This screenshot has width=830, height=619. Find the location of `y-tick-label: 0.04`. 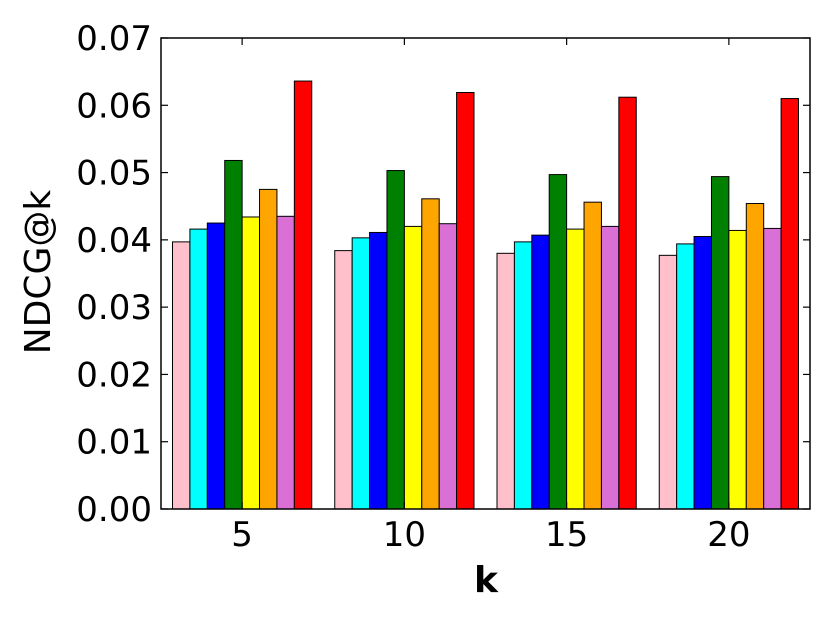

y-tick-label: 0.04 is located at coordinates (114, 241).